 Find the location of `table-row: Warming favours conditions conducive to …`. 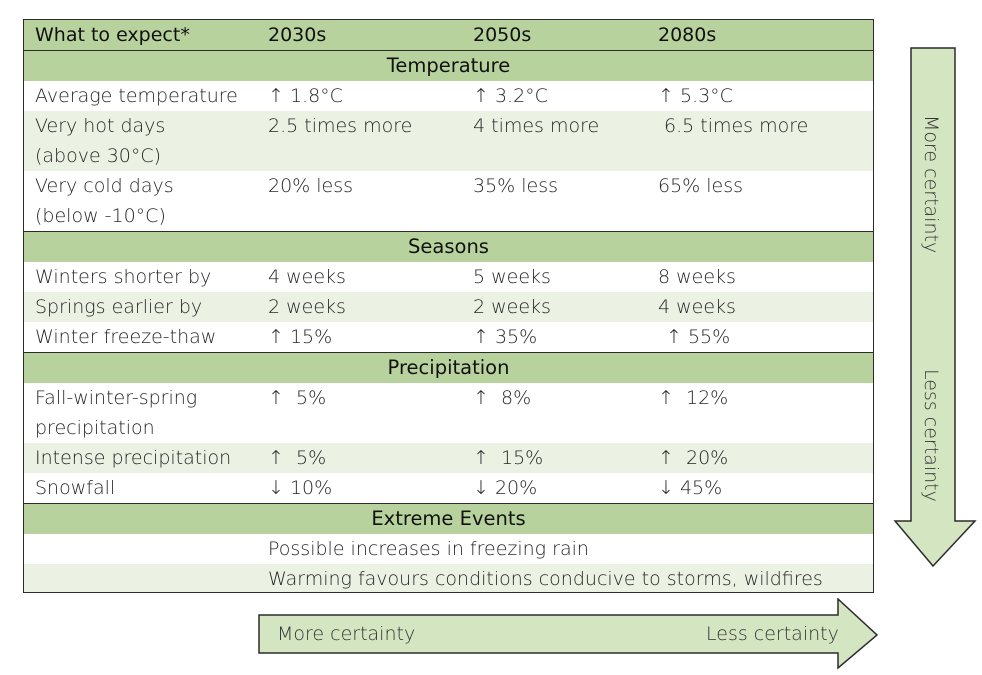

table-row: Warming favours conditions conducive to … is located at coordinates (448, 578).